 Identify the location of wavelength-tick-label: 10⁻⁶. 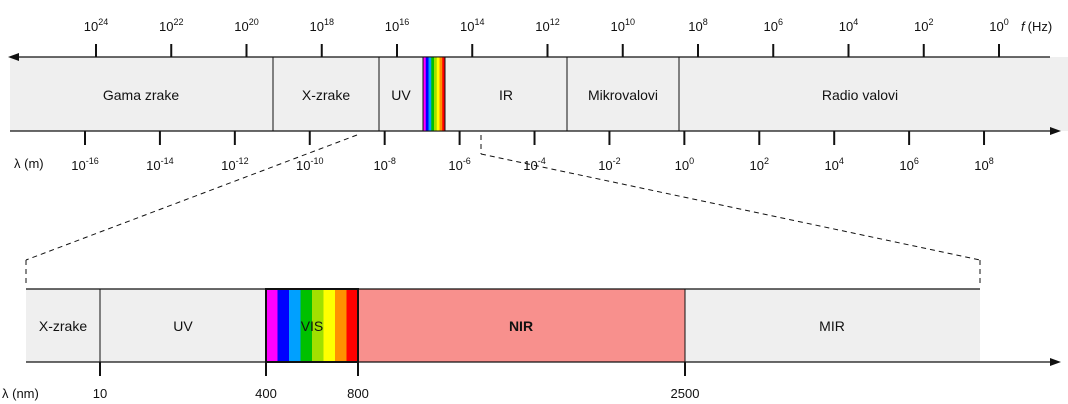
(459, 164).